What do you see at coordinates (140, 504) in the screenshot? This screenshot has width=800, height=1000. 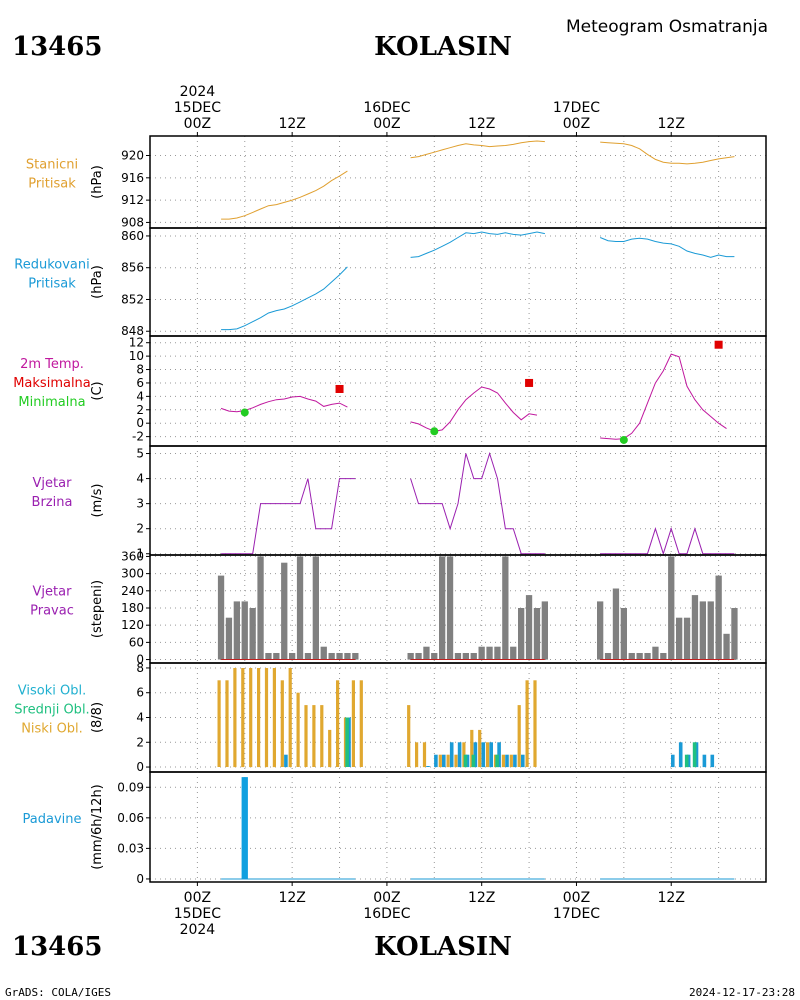 I see `y-tick-label: 3` at bounding box center [140, 504].